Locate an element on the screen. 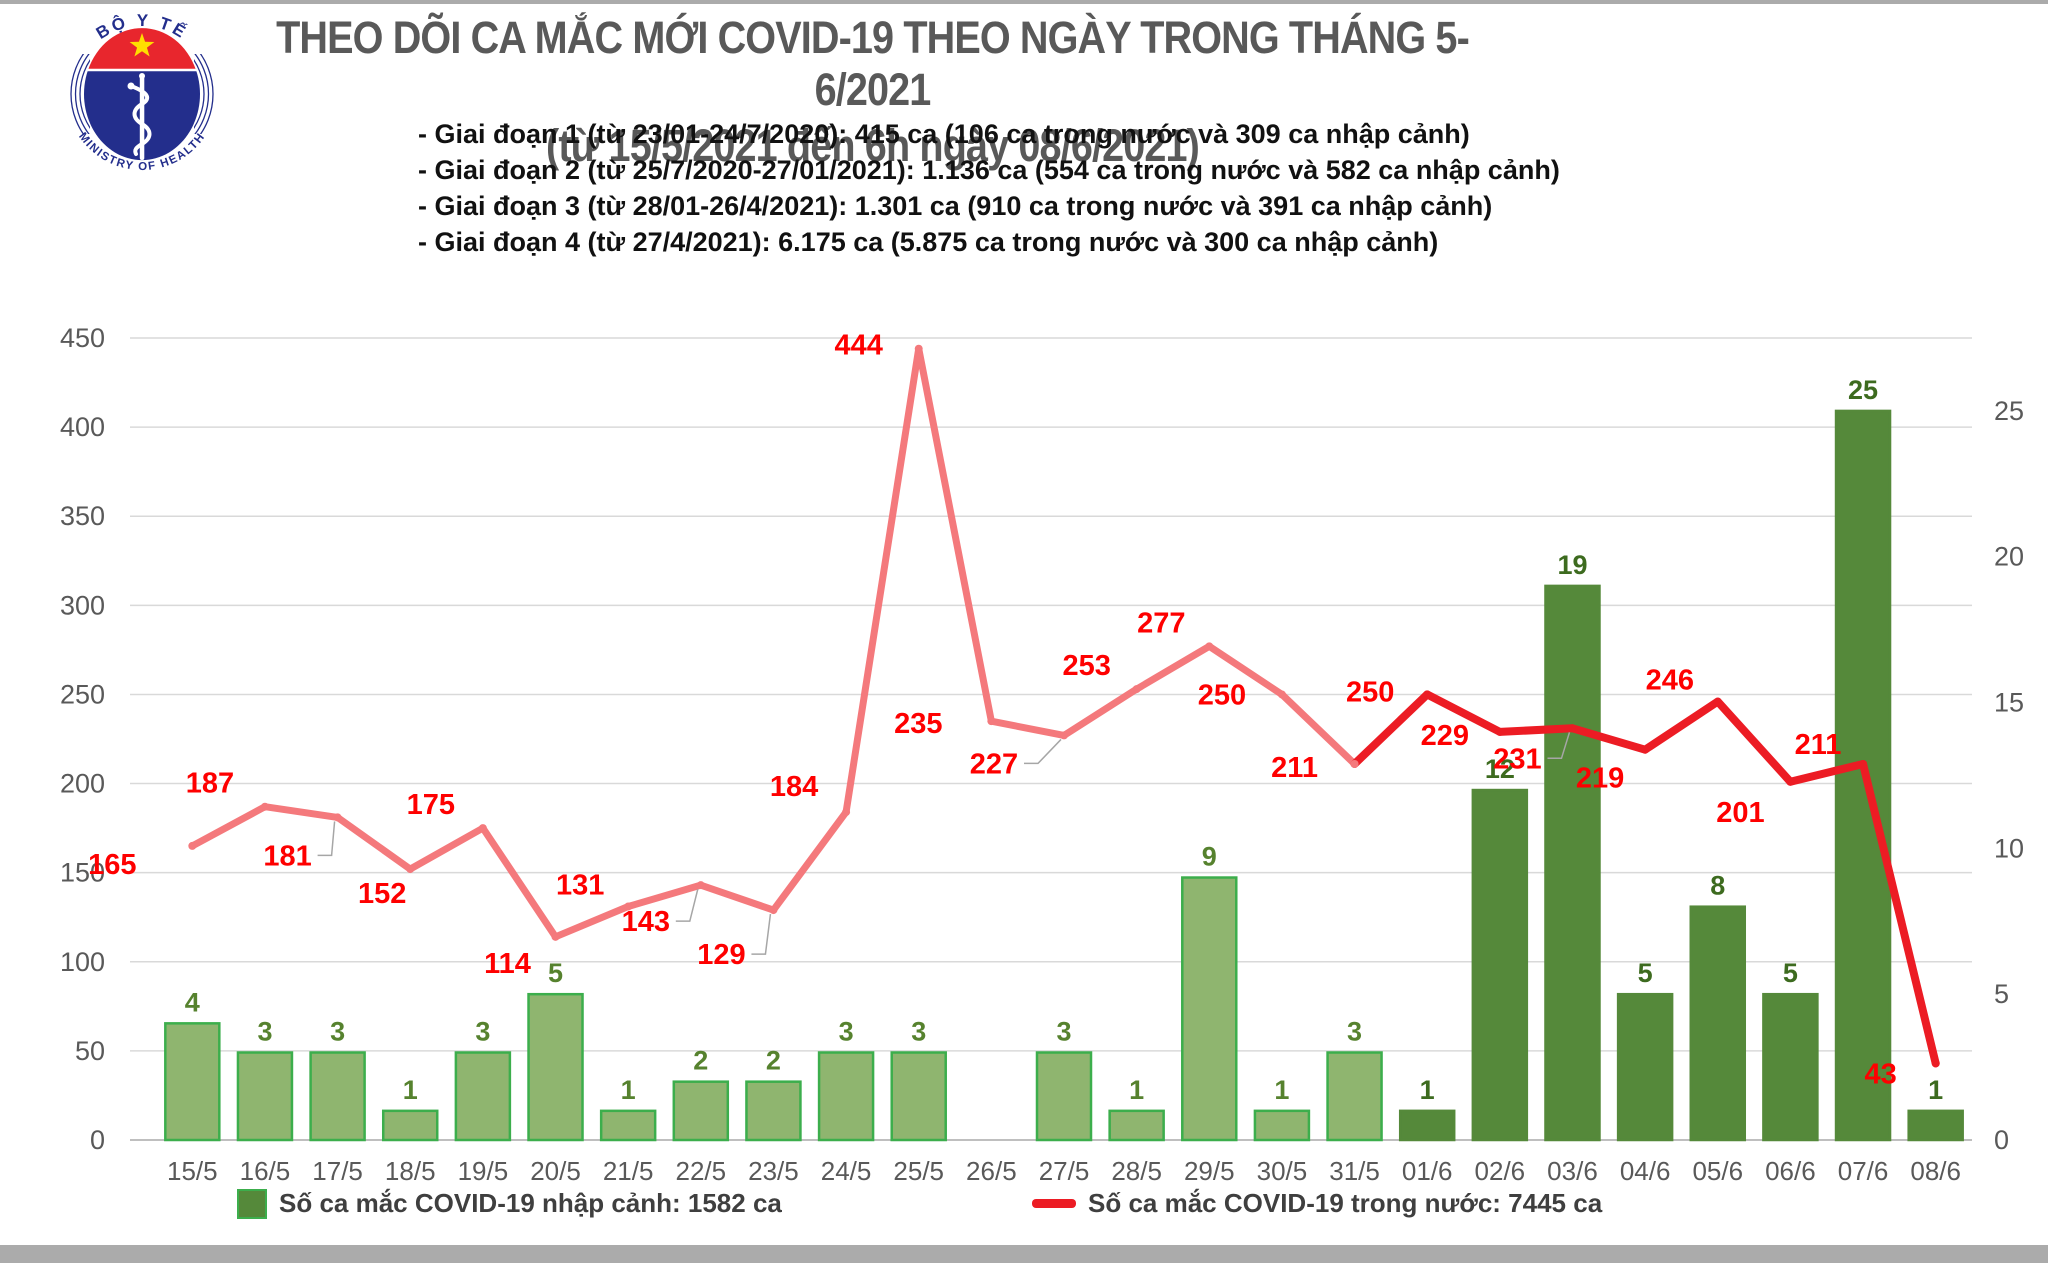 This screenshot has width=2048, height=1263. ministry-of-health-logo: BỘ Y TẾ MINISTRY OF HEALTH is located at coordinates (142, 92).